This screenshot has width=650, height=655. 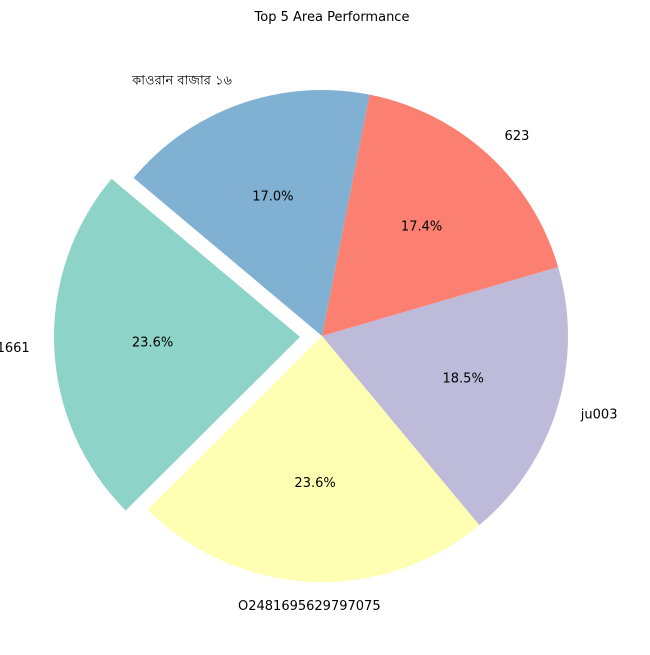 What do you see at coordinates (421, 227) in the screenshot?
I see `slice-percent-label: 17.4%` at bounding box center [421, 227].